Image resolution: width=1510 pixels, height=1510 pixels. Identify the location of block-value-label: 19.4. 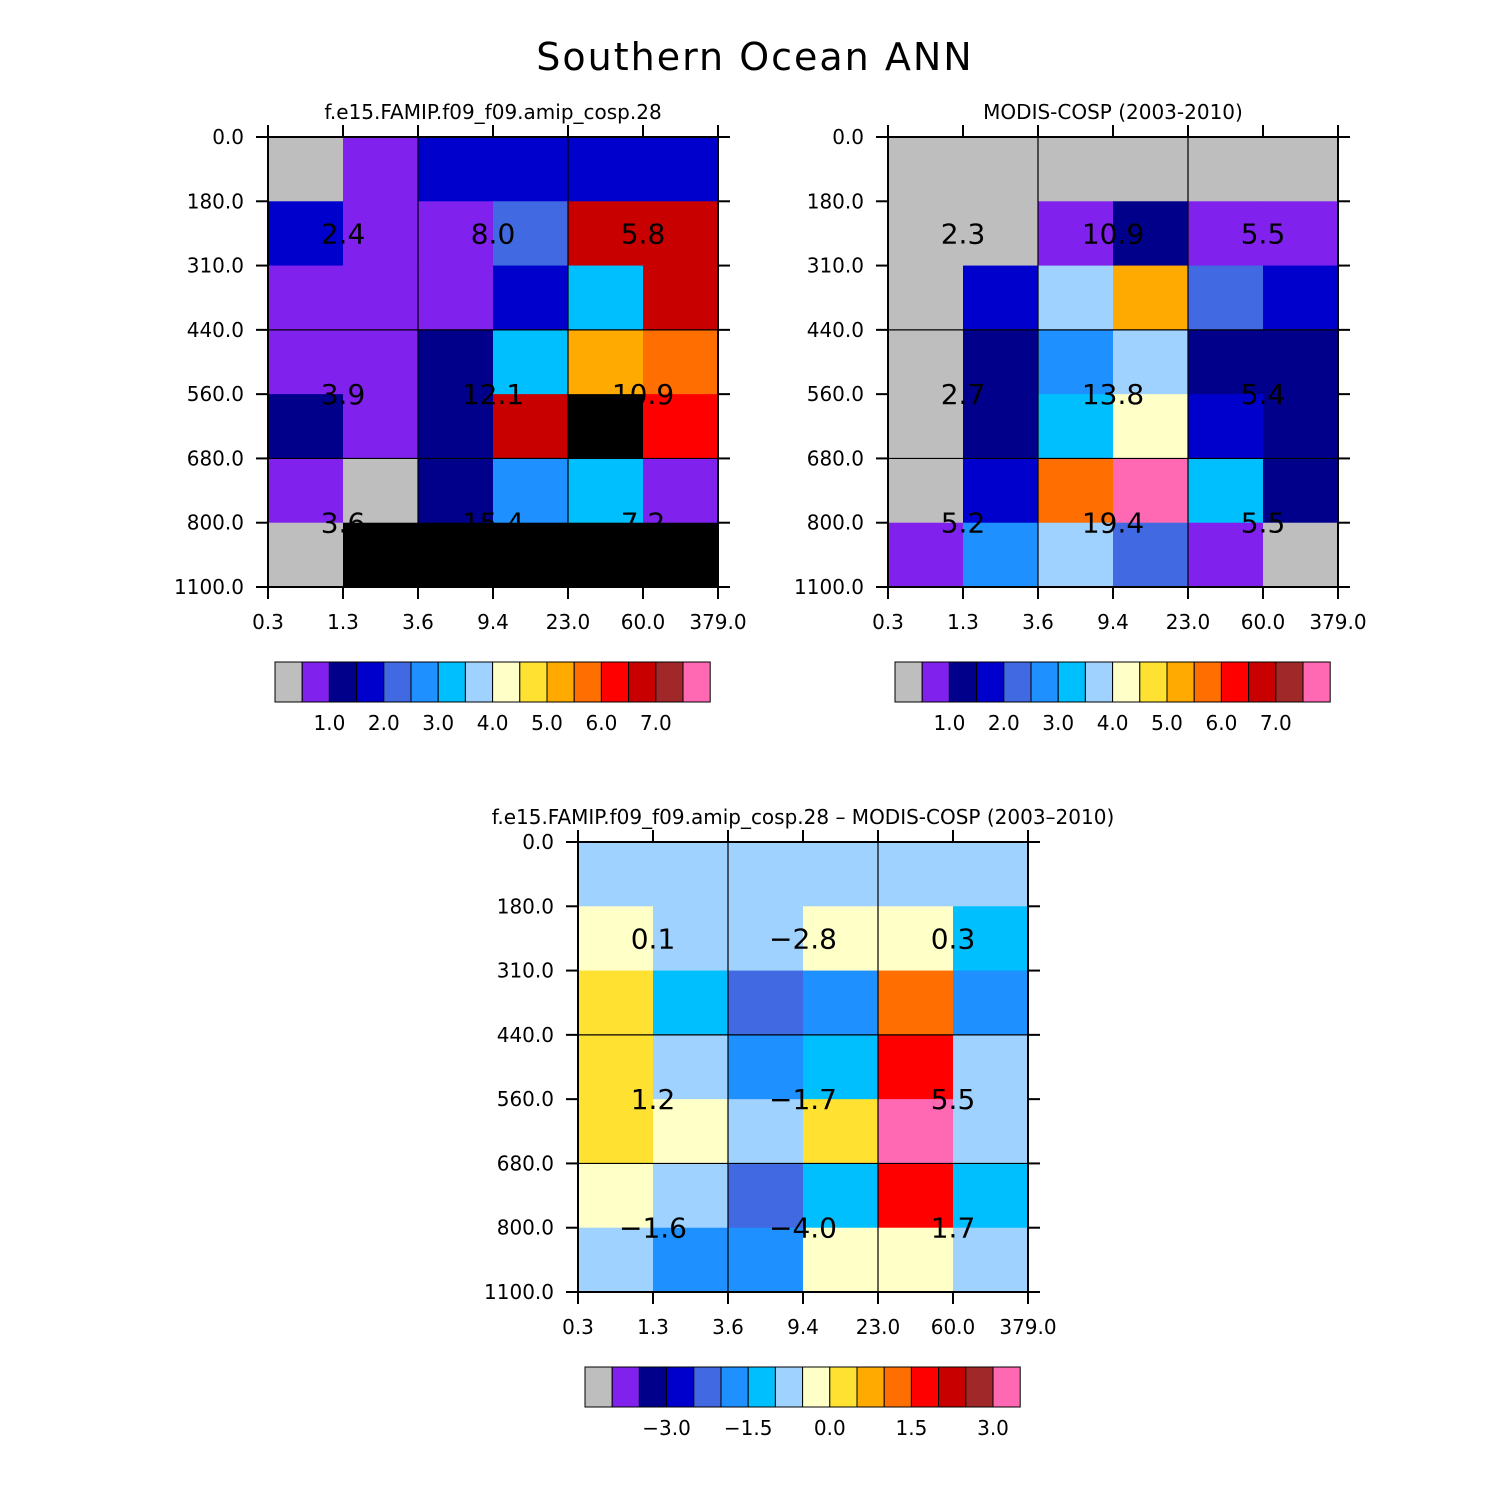
(1113, 523).